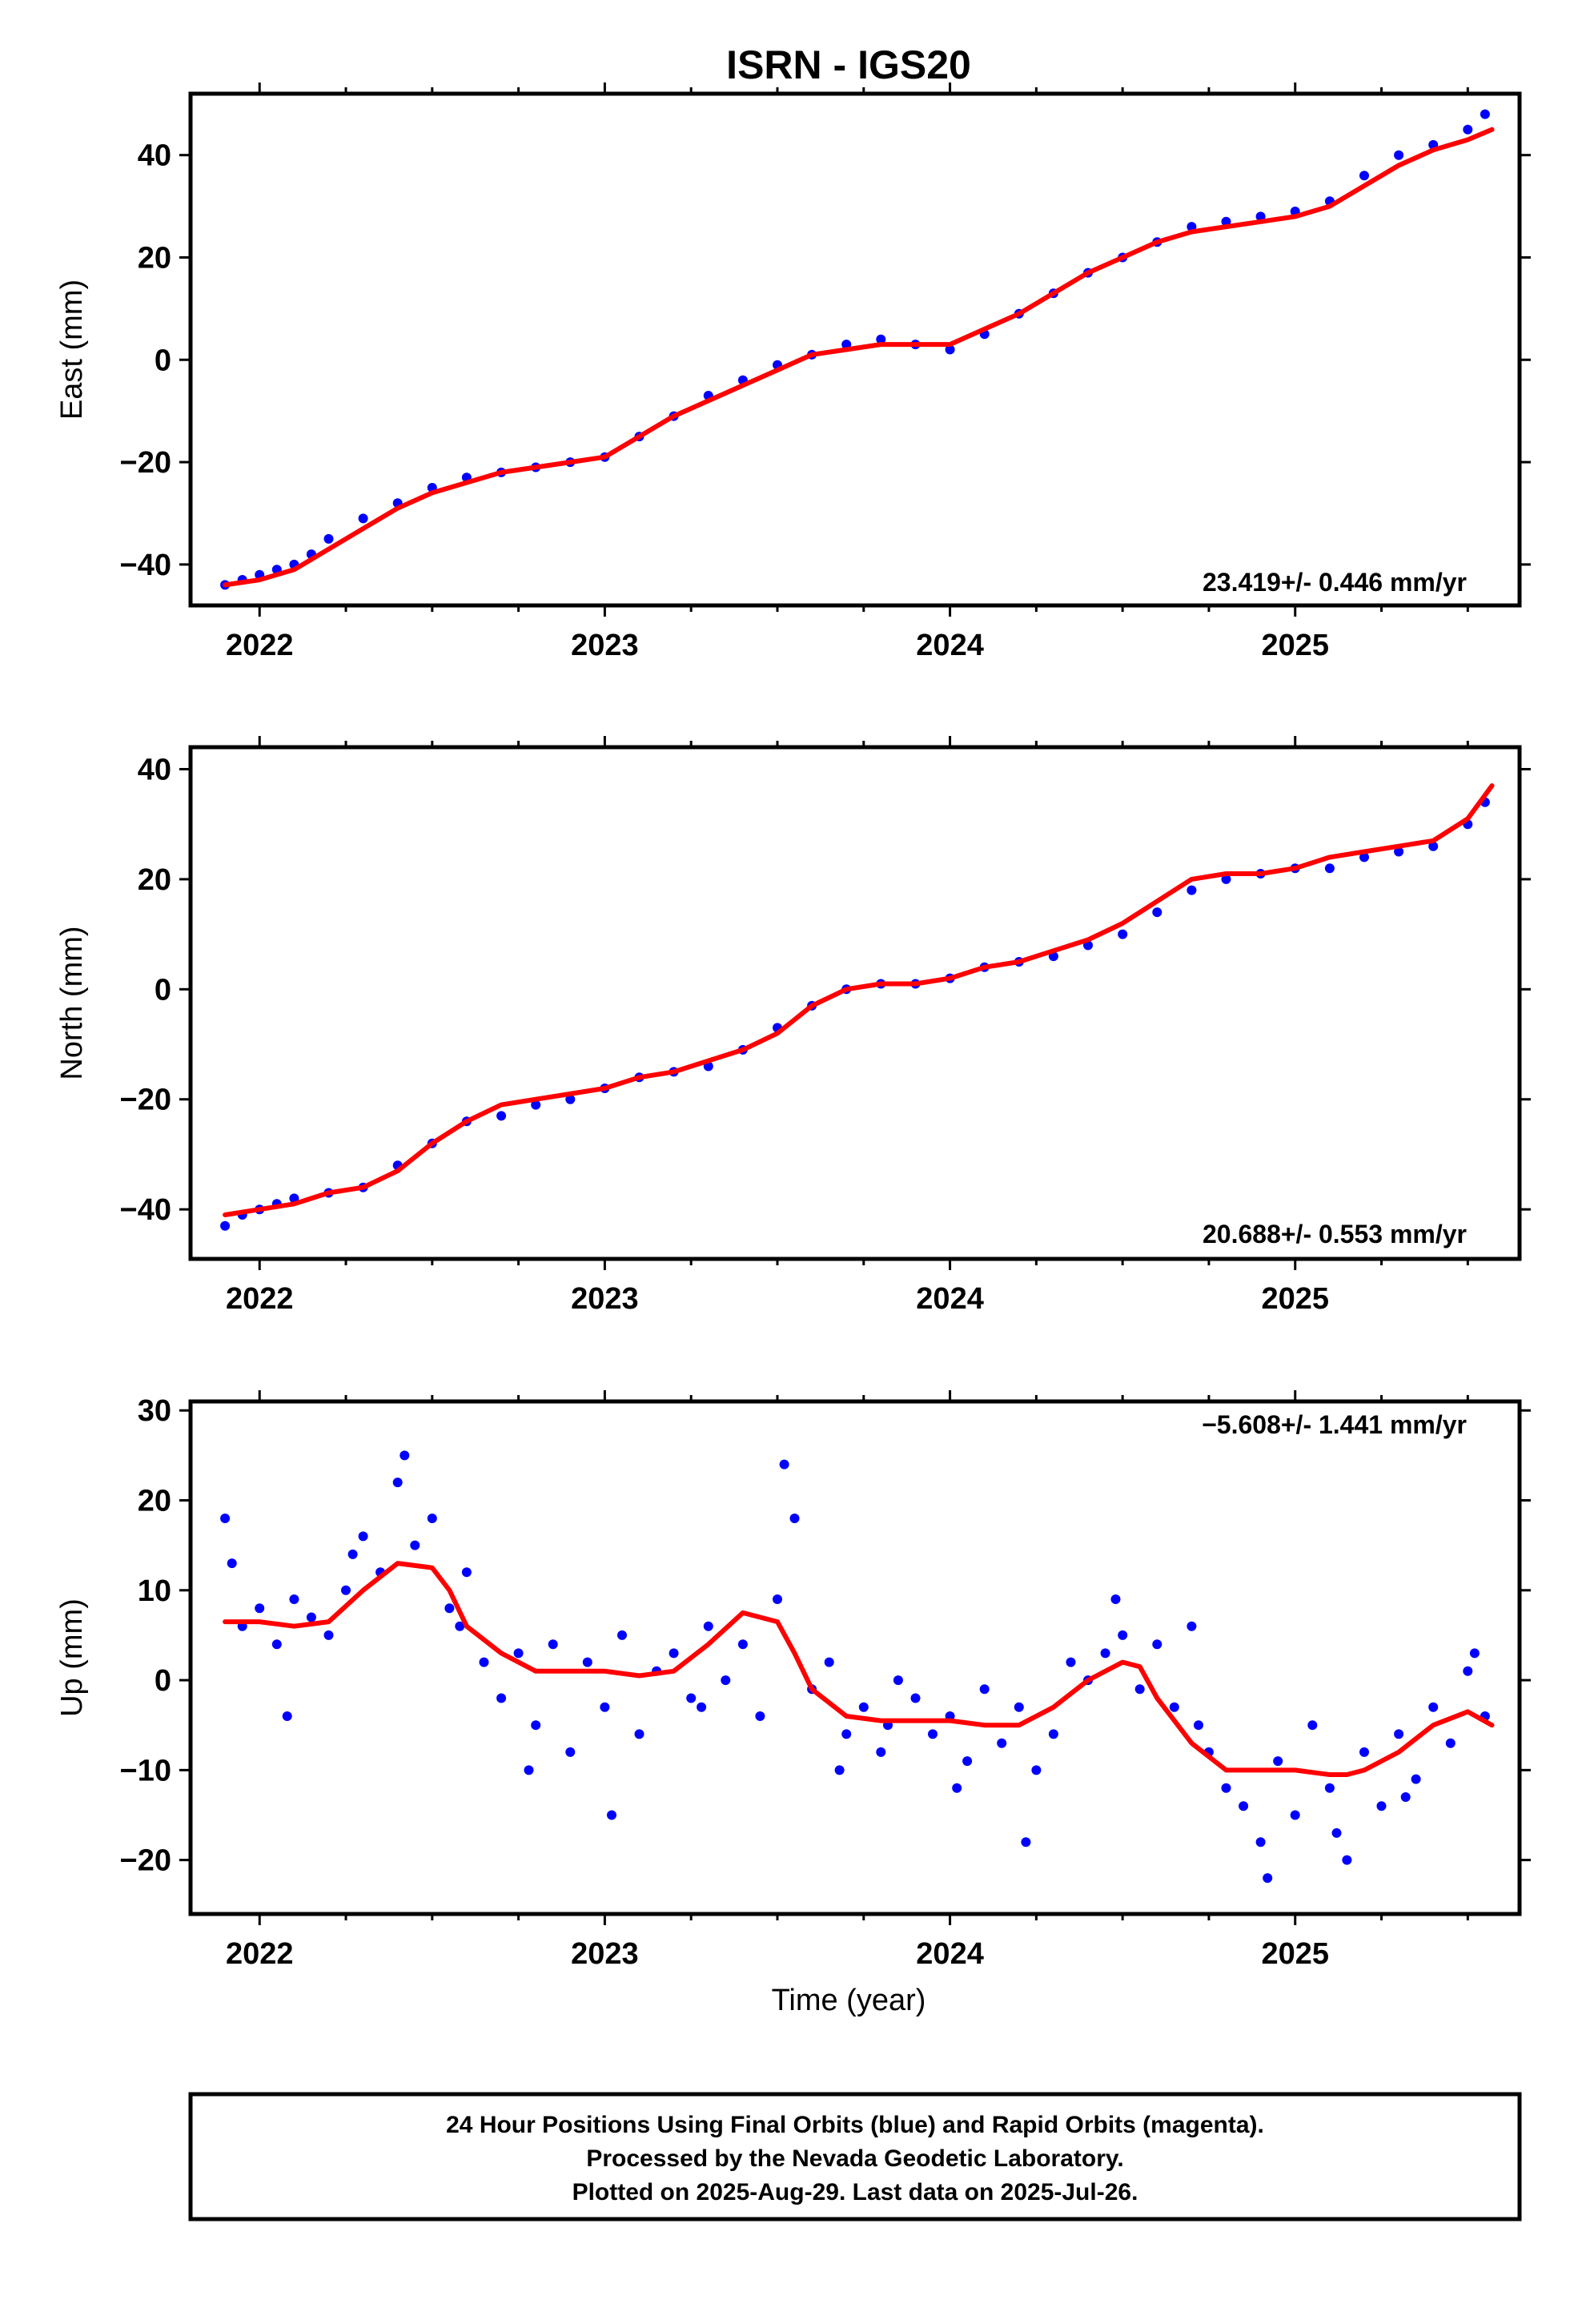 This screenshot has width=1582, height=2324. Describe the element at coordinates (260, 645) in the screenshot. I see `east-x-tick-label: 2022` at that location.